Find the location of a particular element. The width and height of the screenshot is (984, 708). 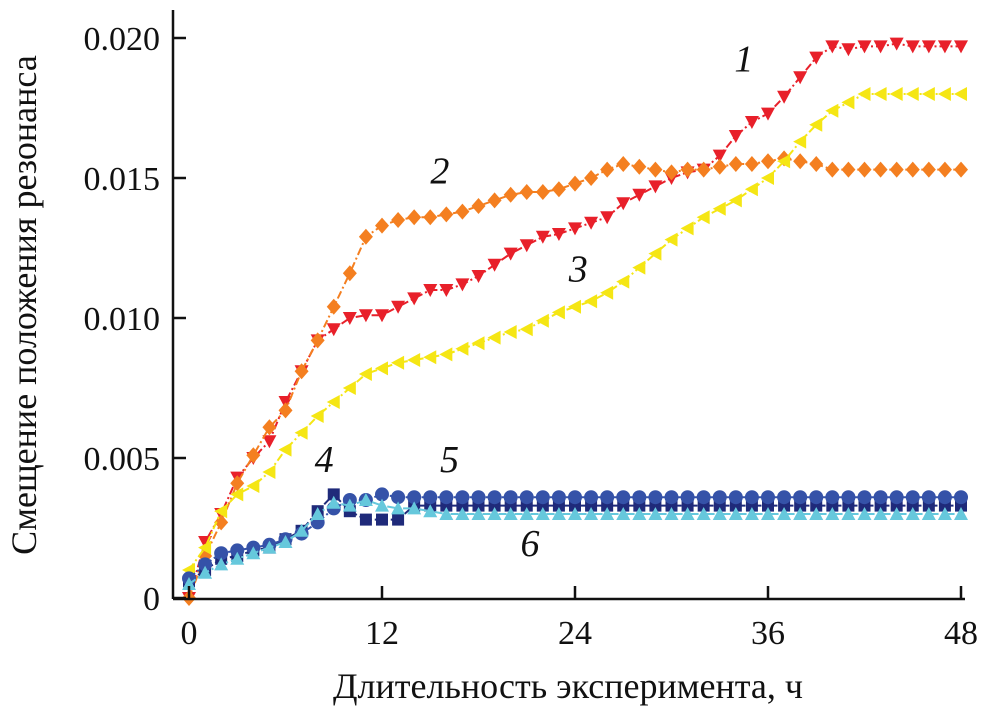

curve-label-6: 6 is located at coordinates (529, 544).